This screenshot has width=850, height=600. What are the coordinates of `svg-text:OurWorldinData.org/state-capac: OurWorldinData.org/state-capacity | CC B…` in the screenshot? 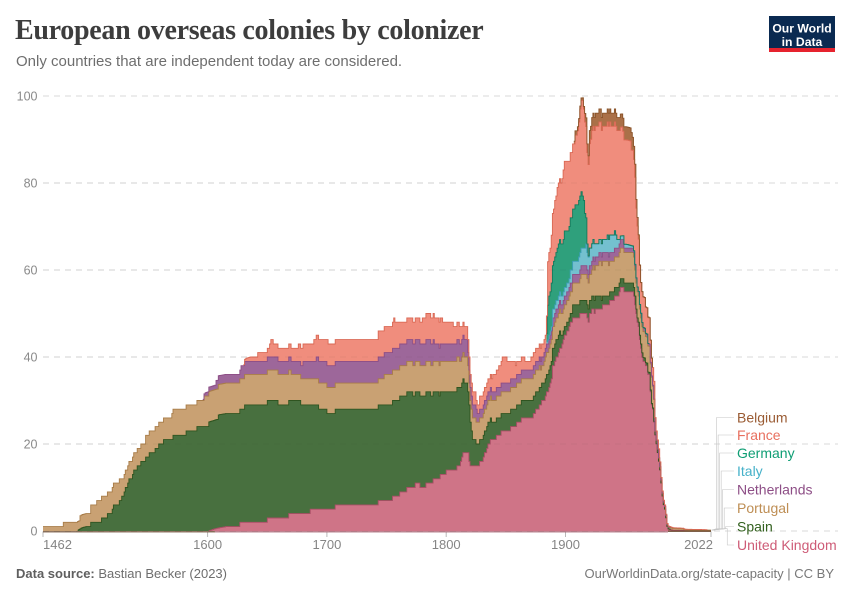 It's located at (709, 573).